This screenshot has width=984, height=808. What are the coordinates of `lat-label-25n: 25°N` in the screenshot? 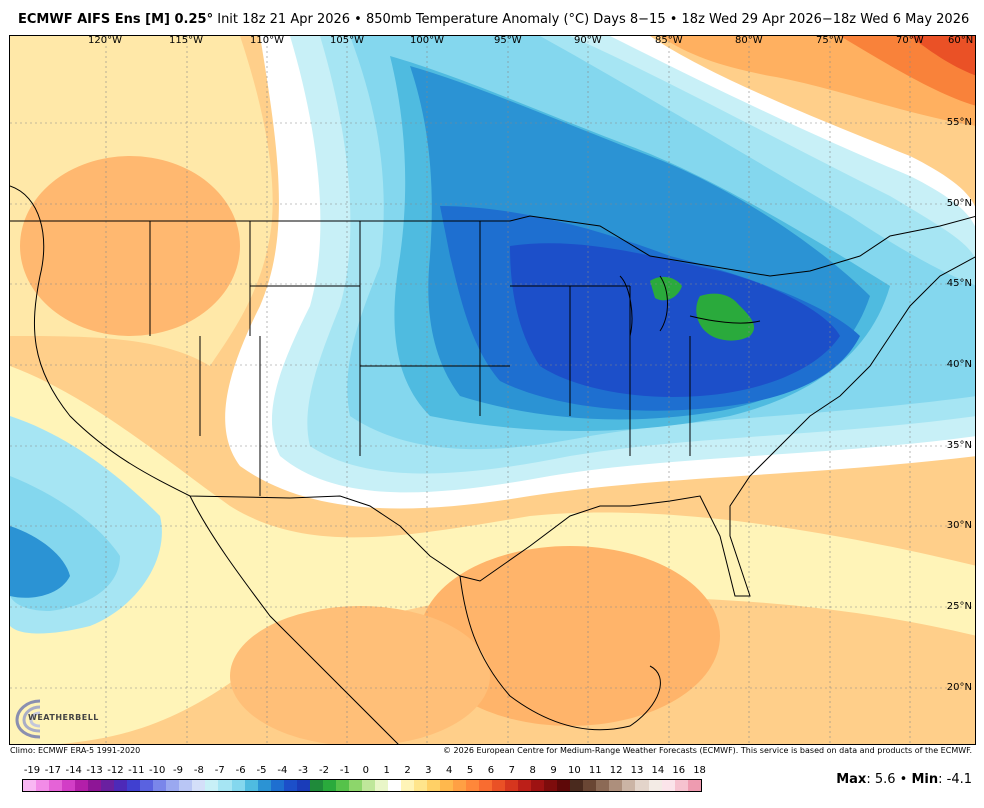 It's located at (959, 606).